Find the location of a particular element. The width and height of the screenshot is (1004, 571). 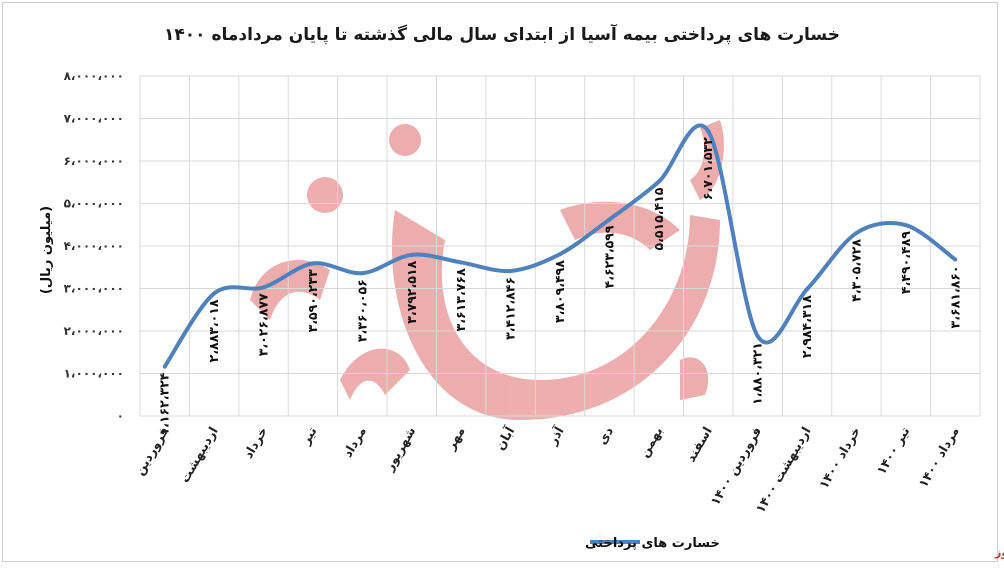

data-label: ۲،۸۸۳،۰۱۸ is located at coordinates (213, 330).